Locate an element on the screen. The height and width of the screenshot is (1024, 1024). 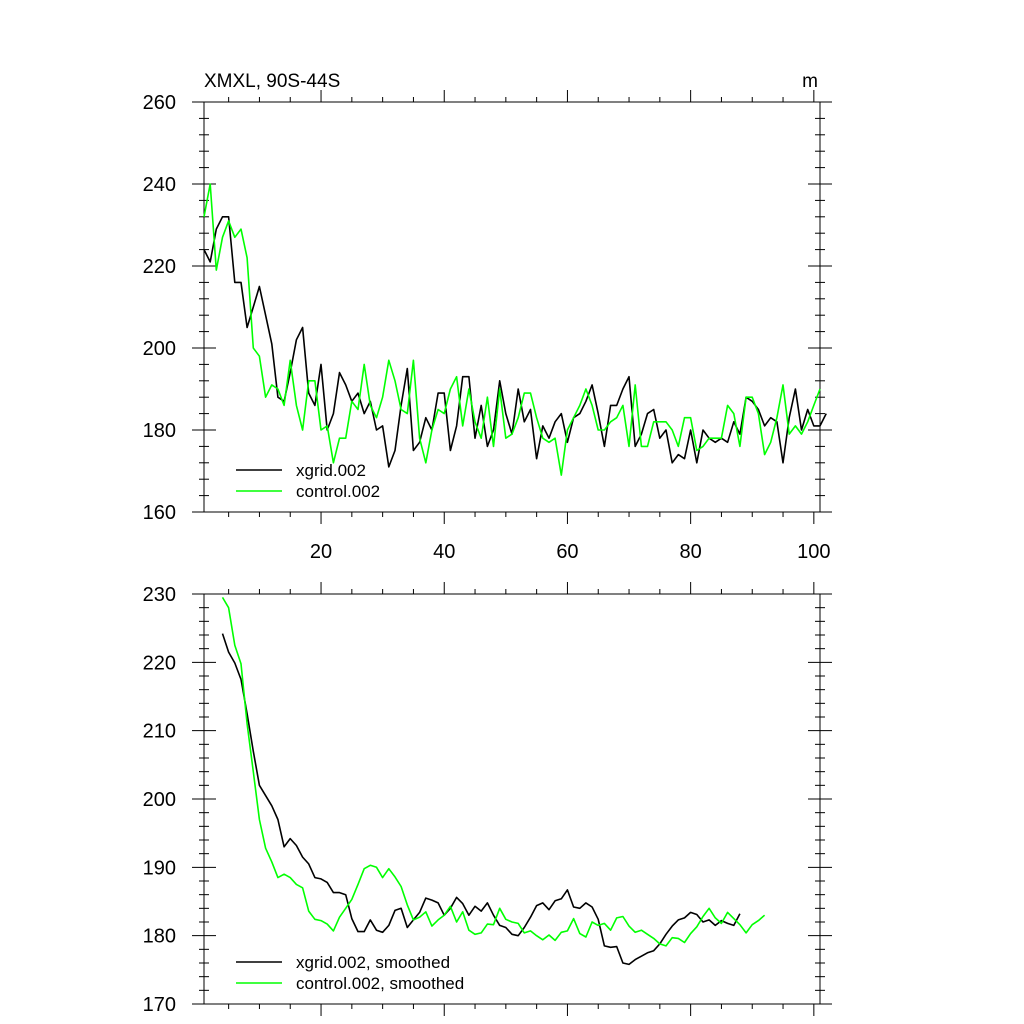
legend: xgrid.002, smoothed control.002, smoothed is located at coordinates (350, 973).